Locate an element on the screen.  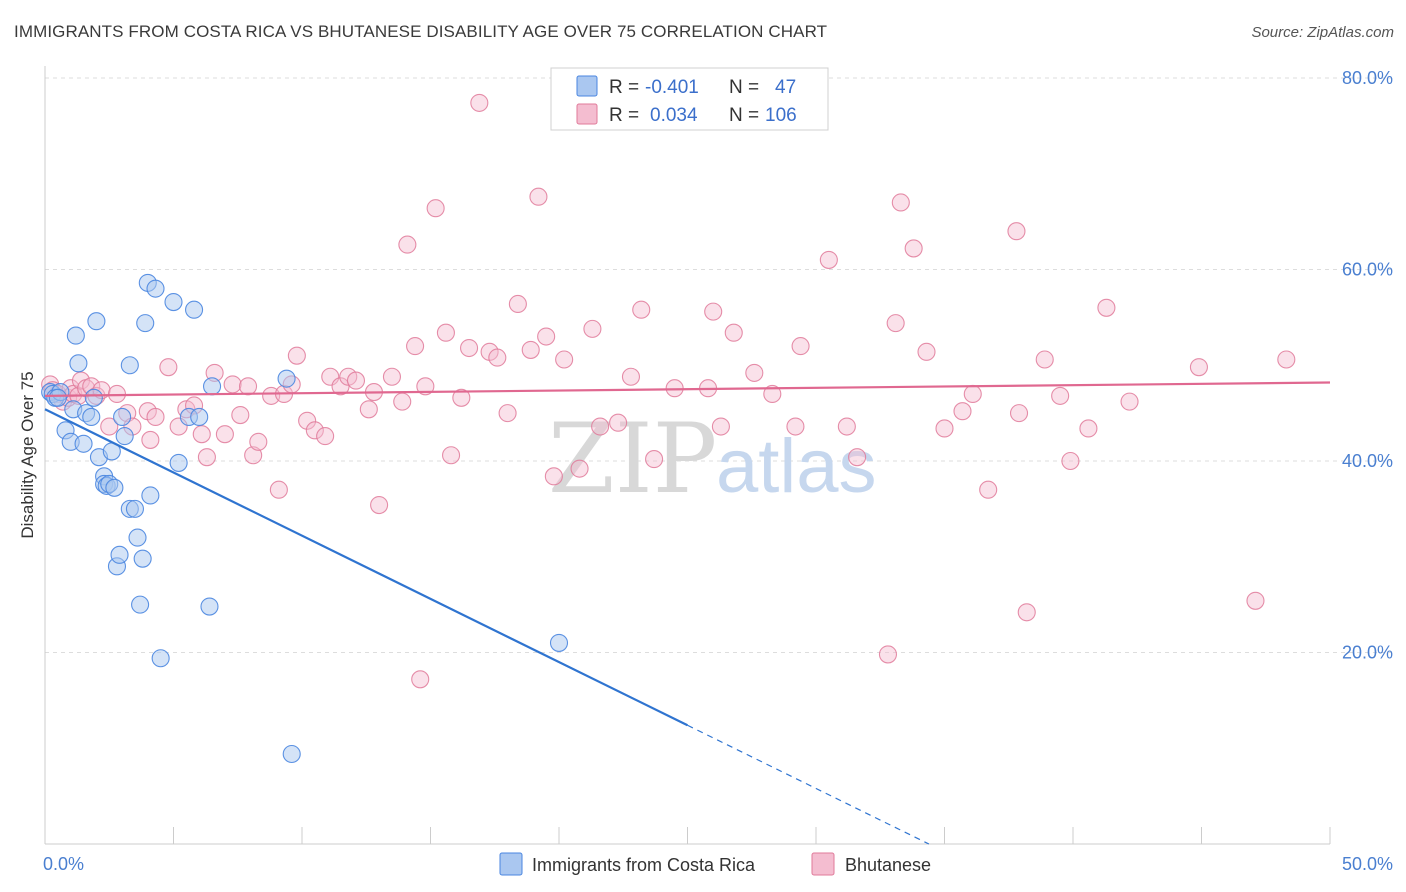
series-legend-pink-label: Bhutanese is located at coordinates (888, 865).